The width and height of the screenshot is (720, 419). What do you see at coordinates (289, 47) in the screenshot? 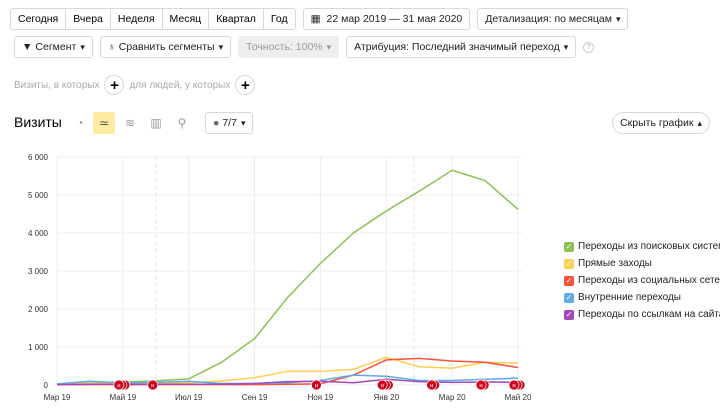
I see `accuracy-dropdown: Точность: 100% ▾` at bounding box center [289, 47].